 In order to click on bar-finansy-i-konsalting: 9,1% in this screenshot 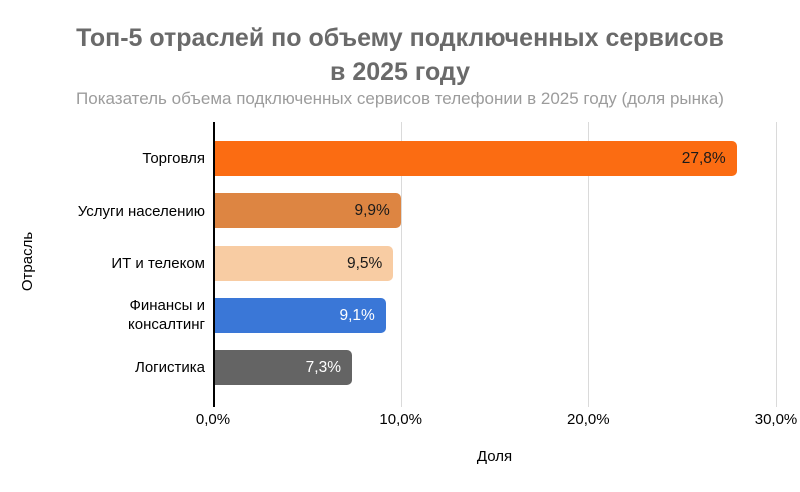, I will do `click(300, 315)`.